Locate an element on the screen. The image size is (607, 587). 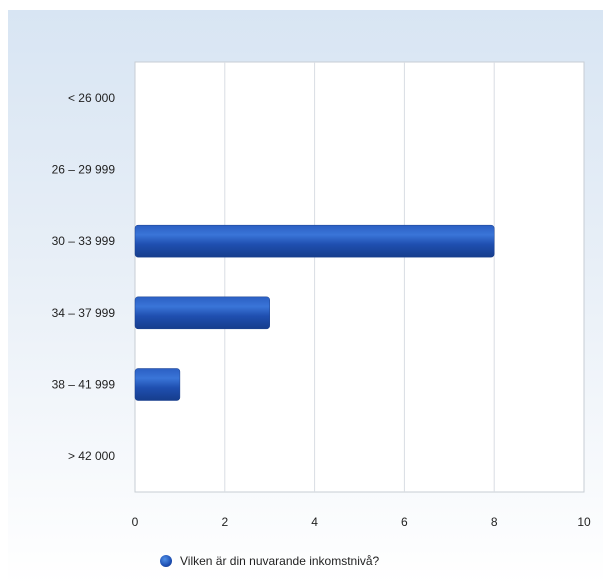
x-axis-labels: 0 2 4 6 8 10 is located at coordinates (361, 522).